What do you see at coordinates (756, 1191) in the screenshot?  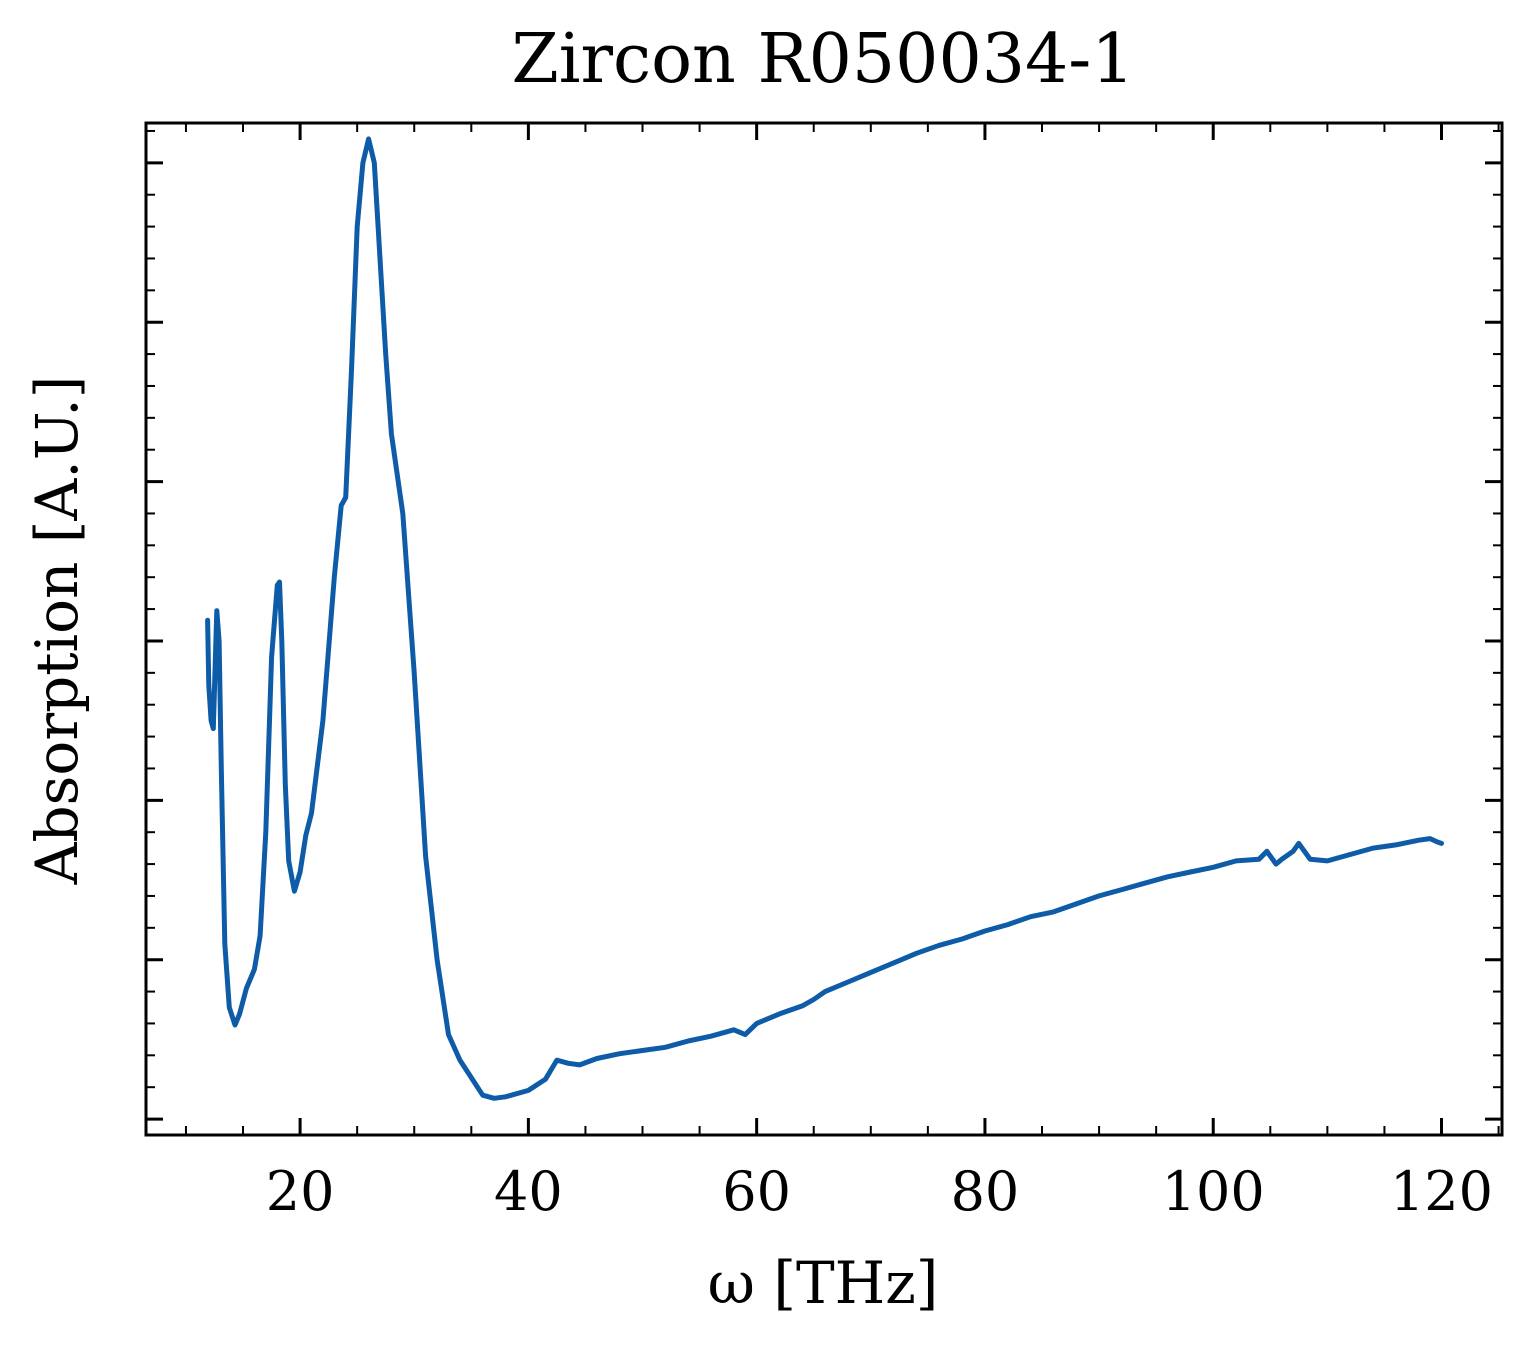 I see `x-tick-label: 60` at bounding box center [756, 1191].